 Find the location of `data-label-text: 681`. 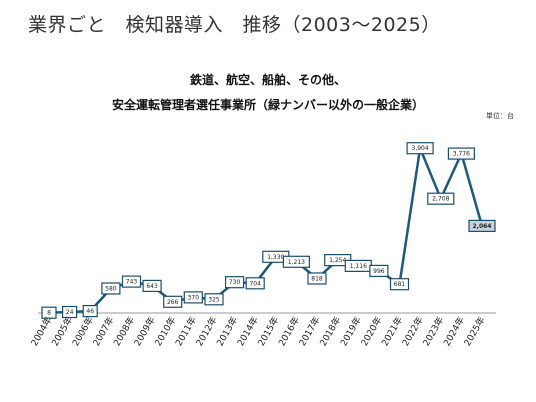

data-label-text: 681 is located at coordinates (400, 284).